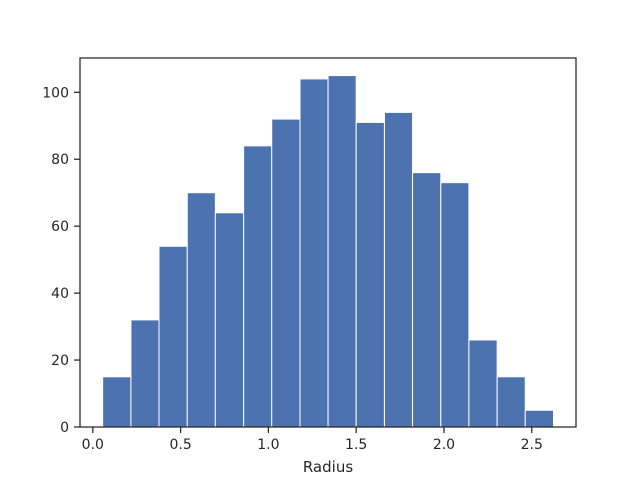  What do you see at coordinates (180, 445) in the screenshot?
I see `x-tick-label: 0.5` at bounding box center [180, 445].